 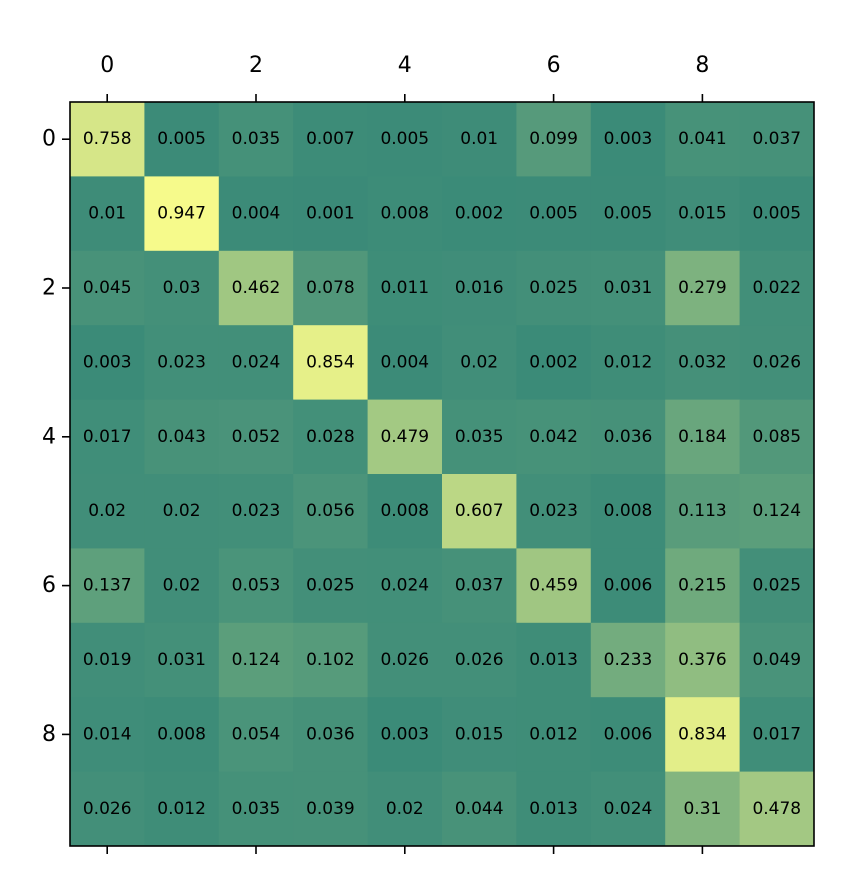 I want to click on cell-value-label: 0.004, so click(x=404, y=362).